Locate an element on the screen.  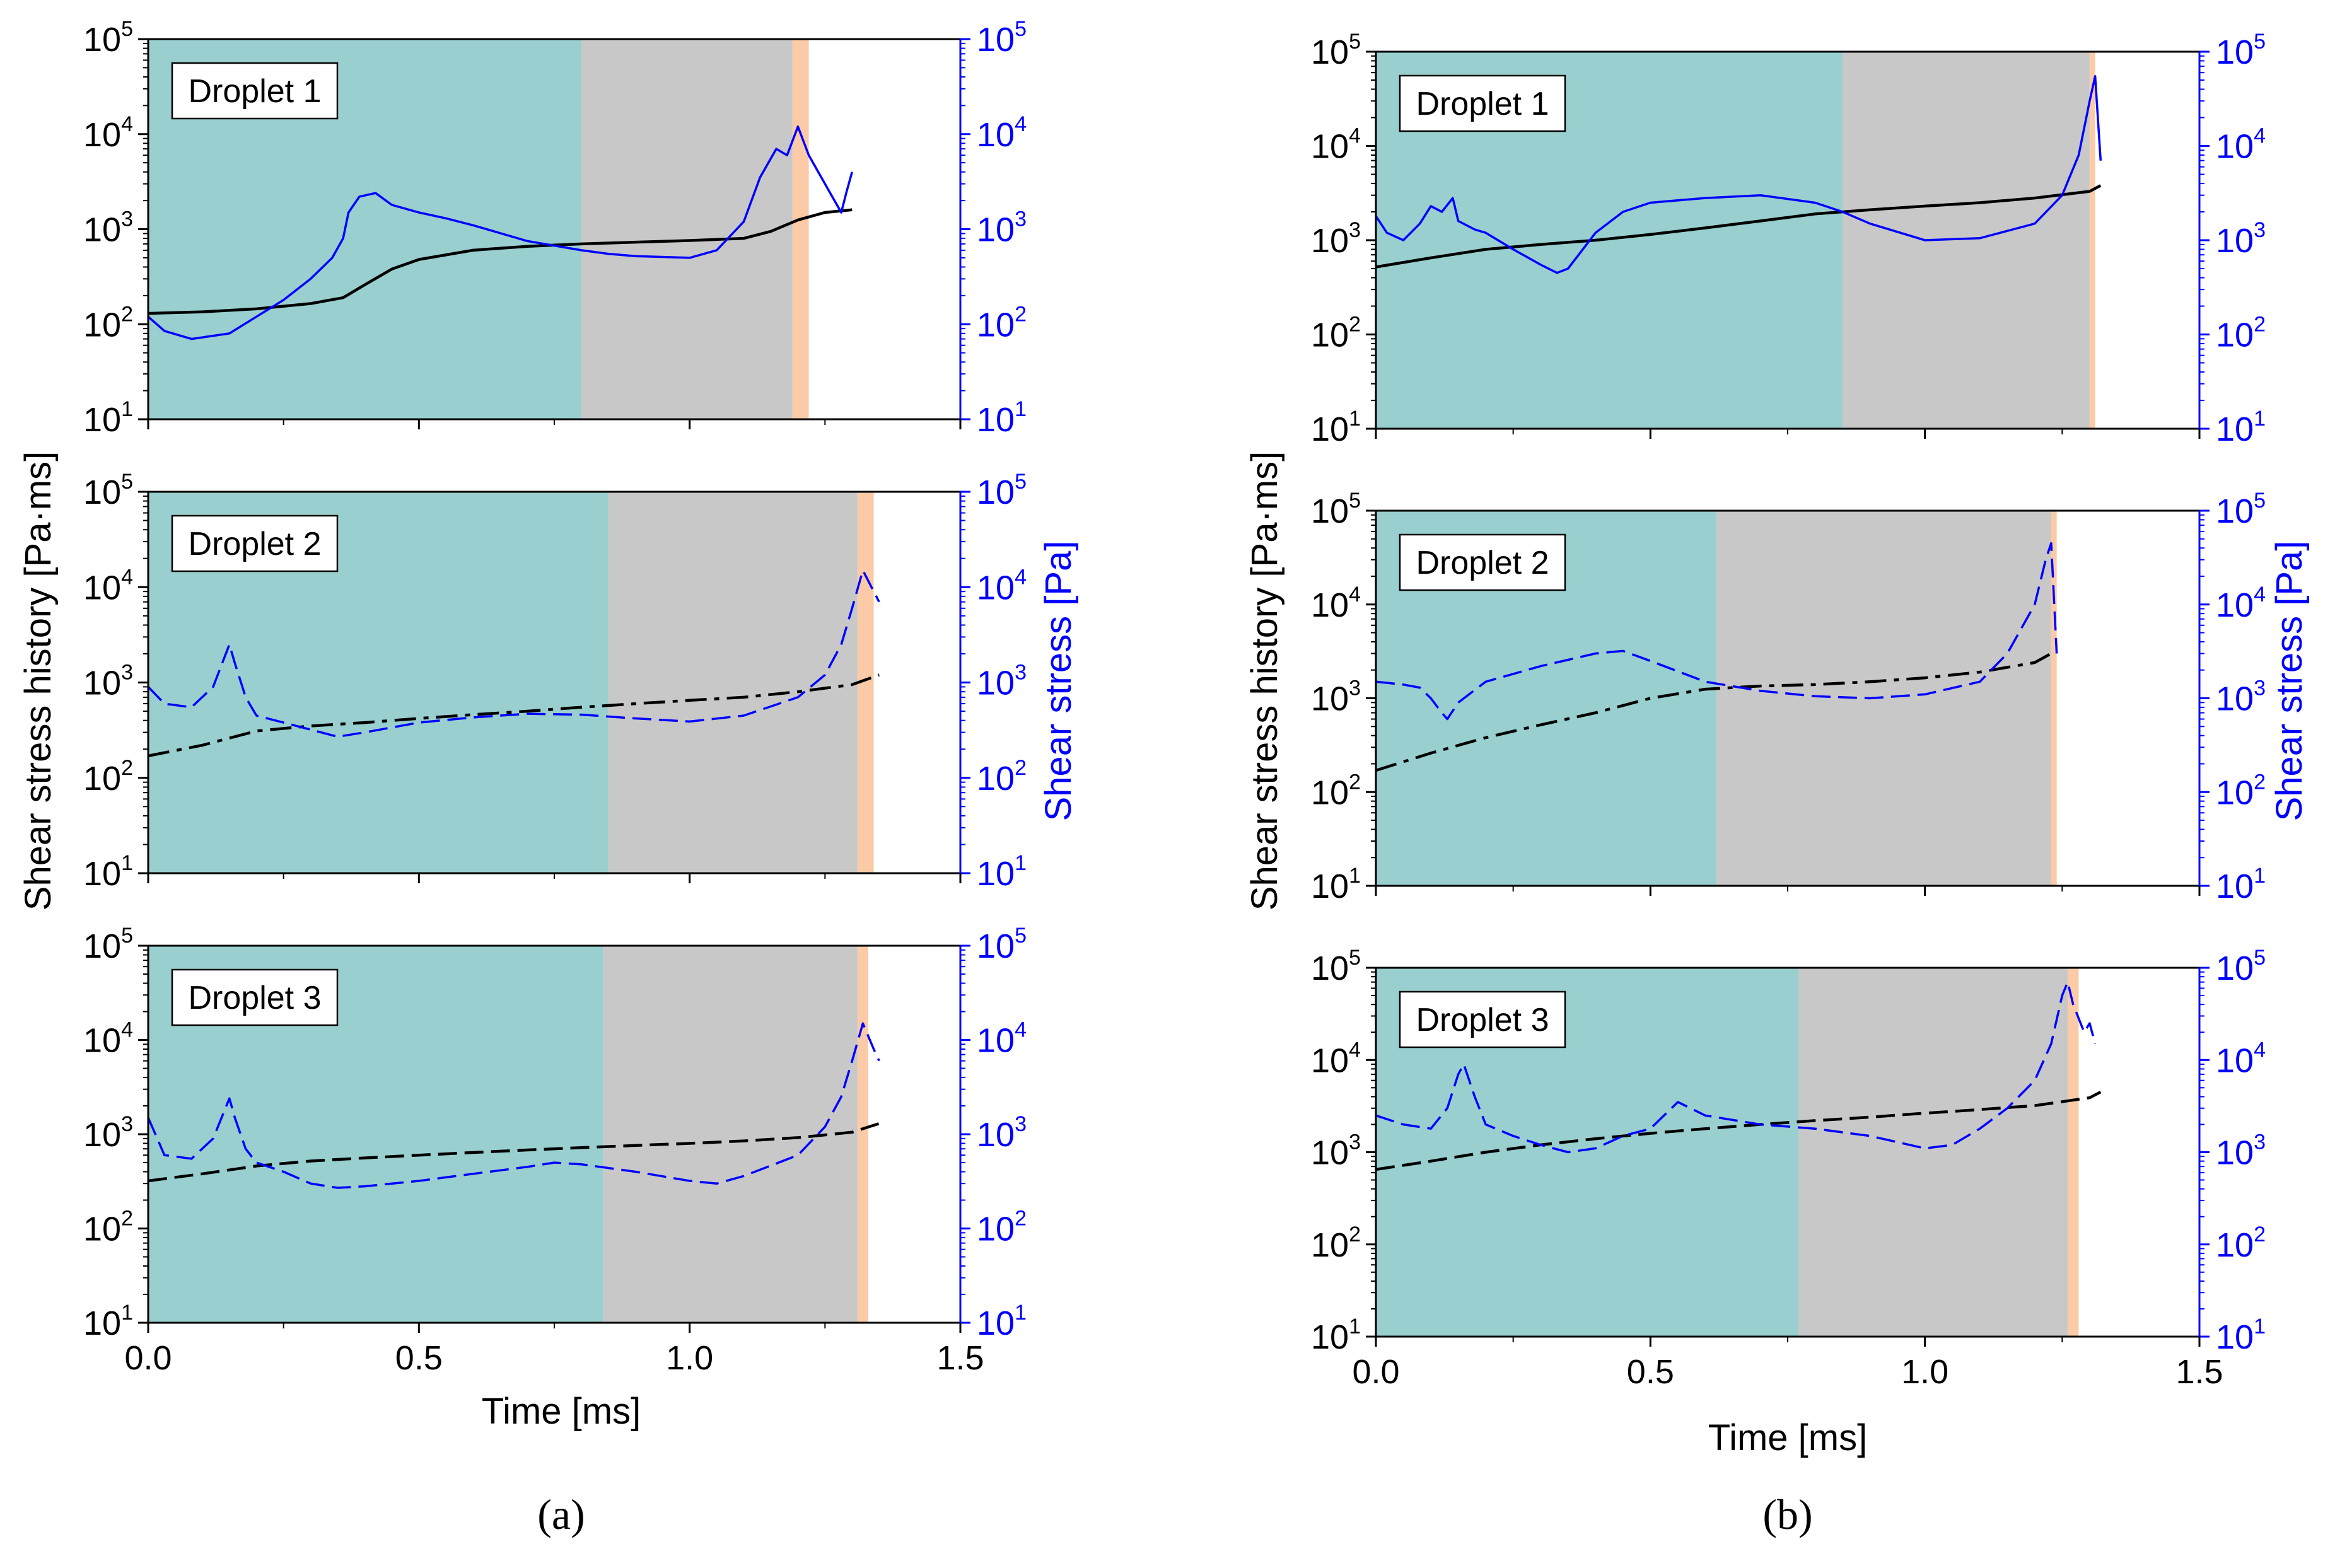
chart-a-2: 10¹ 10¹ 10² 10² 10³ 10³ 10⁴ 10⁴ 10⁵ 10⁵ Droplet 2 is located at coordinates (555, 681).